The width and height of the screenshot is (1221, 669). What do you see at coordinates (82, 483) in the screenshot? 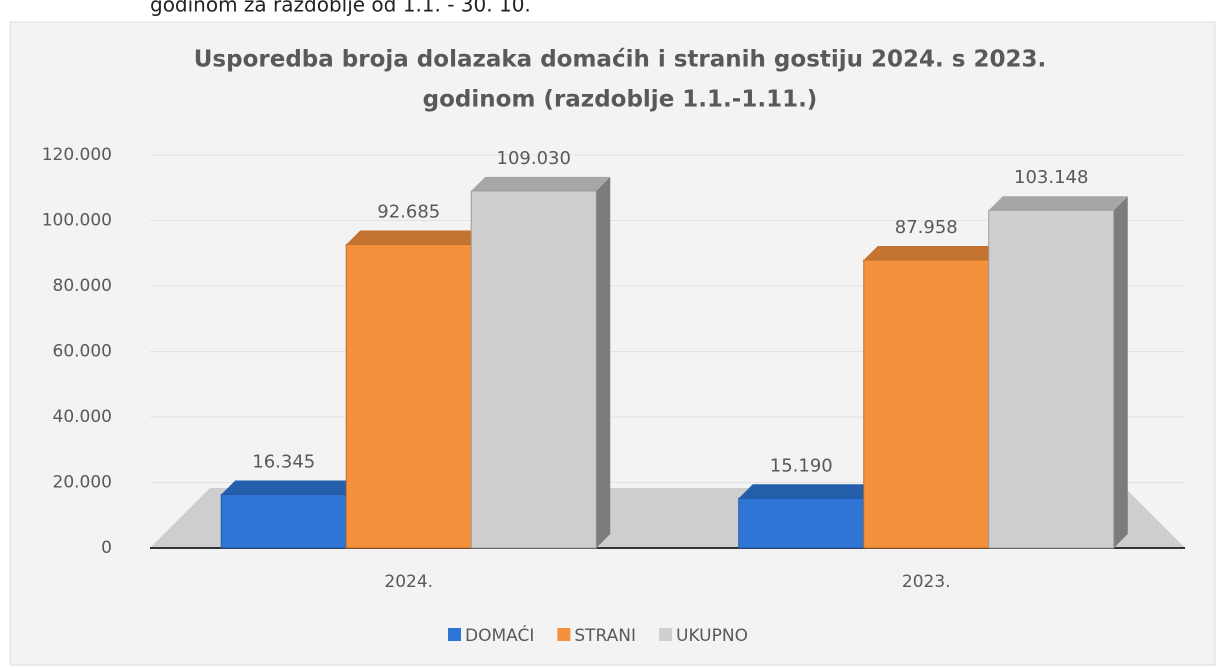
I see `y-tick-label: 20.000` at bounding box center [82, 483].